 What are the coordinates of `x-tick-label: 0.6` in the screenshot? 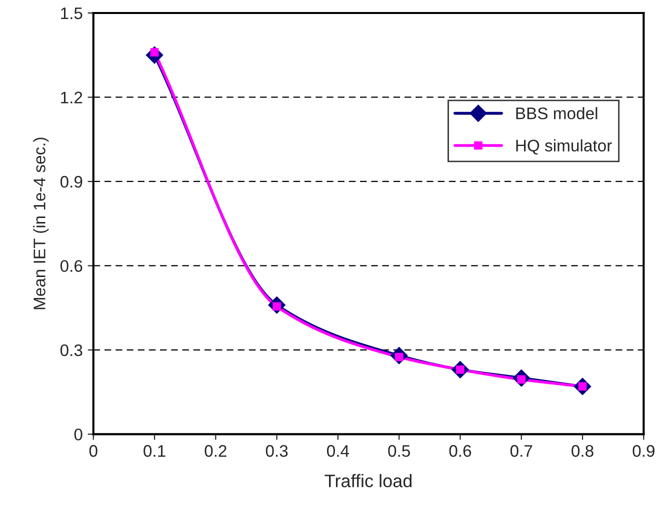 It's located at (460, 451).